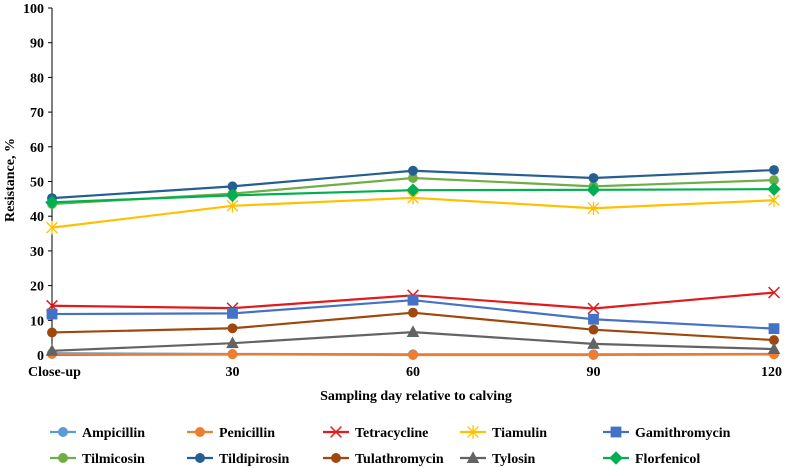 Image resolution: width=790 pixels, height=468 pixels. I want to click on series-tulathromycin, so click(413, 326).